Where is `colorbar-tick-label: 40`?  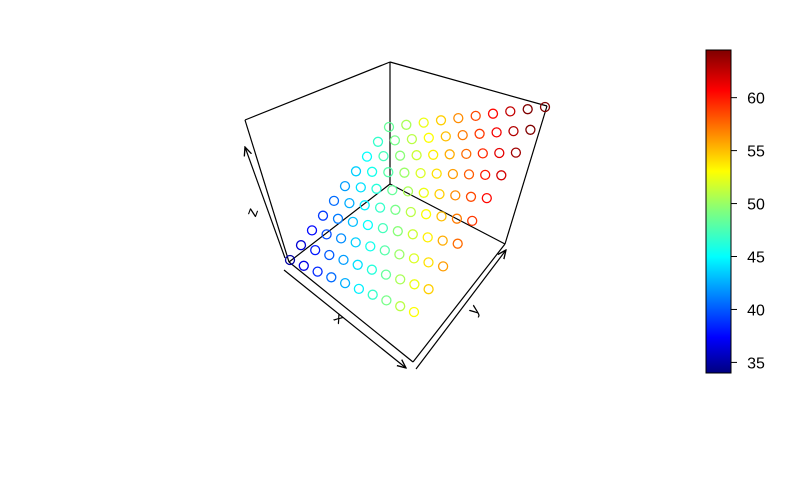 colorbar-tick-label: 40 is located at coordinates (756, 310).